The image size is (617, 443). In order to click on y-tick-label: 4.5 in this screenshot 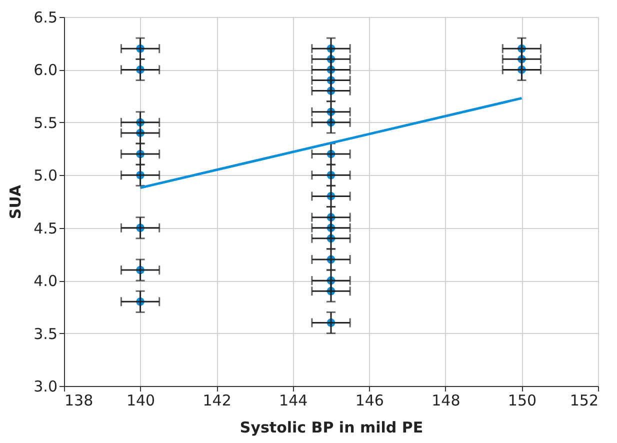, I will do `click(46, 228)`.